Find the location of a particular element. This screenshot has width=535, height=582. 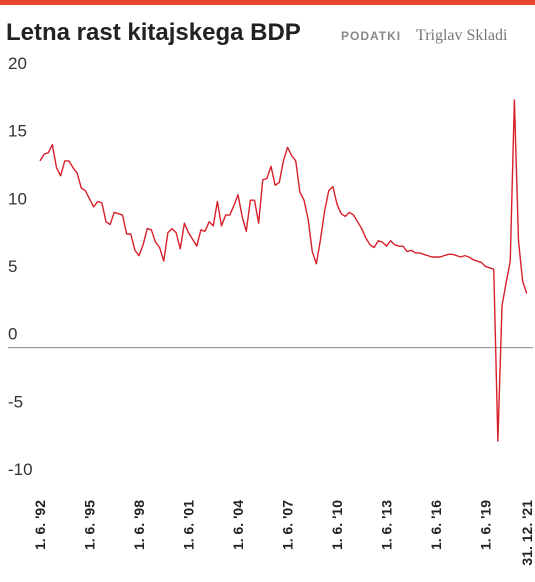

y-tick-label: -10 is located at coordinates (20, 469).